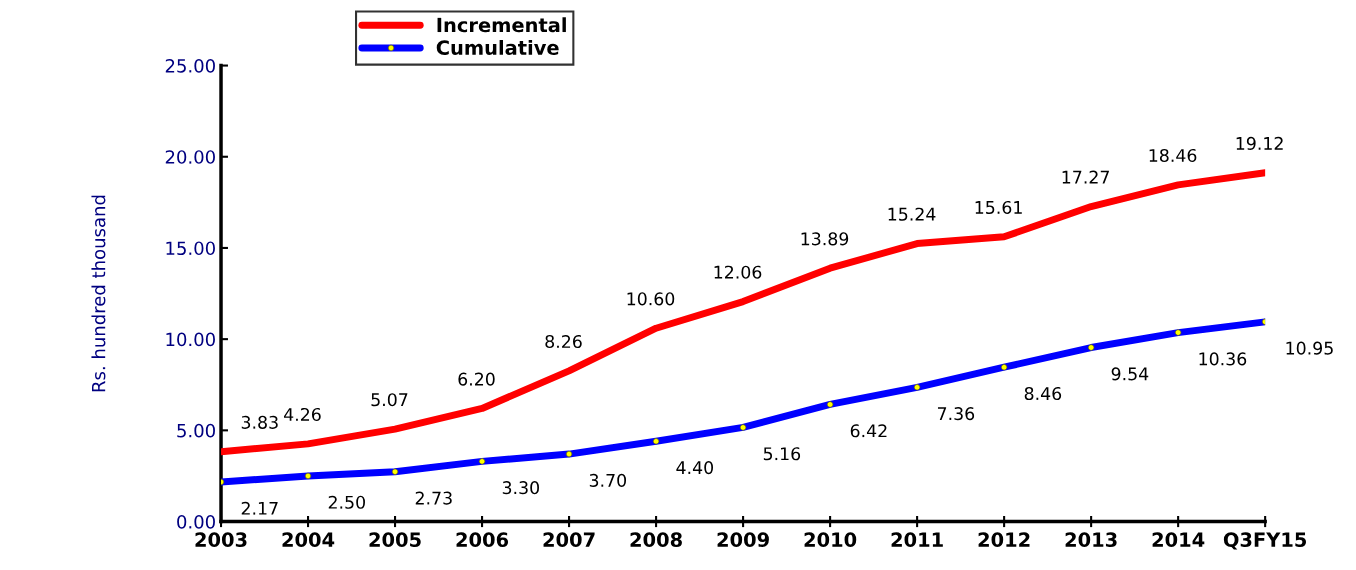 This screenshot has height=570, width=1356. What do you see at coordinates (501, 25) in the screenshot?
I see `legend-label: Incremental` at bounding box center [501, 25].